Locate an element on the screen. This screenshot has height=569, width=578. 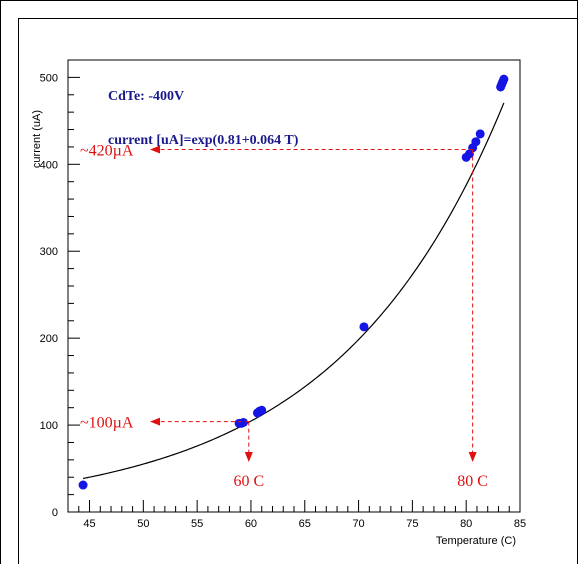
y-tick-label: 0 is located at coordinates (55, 513).